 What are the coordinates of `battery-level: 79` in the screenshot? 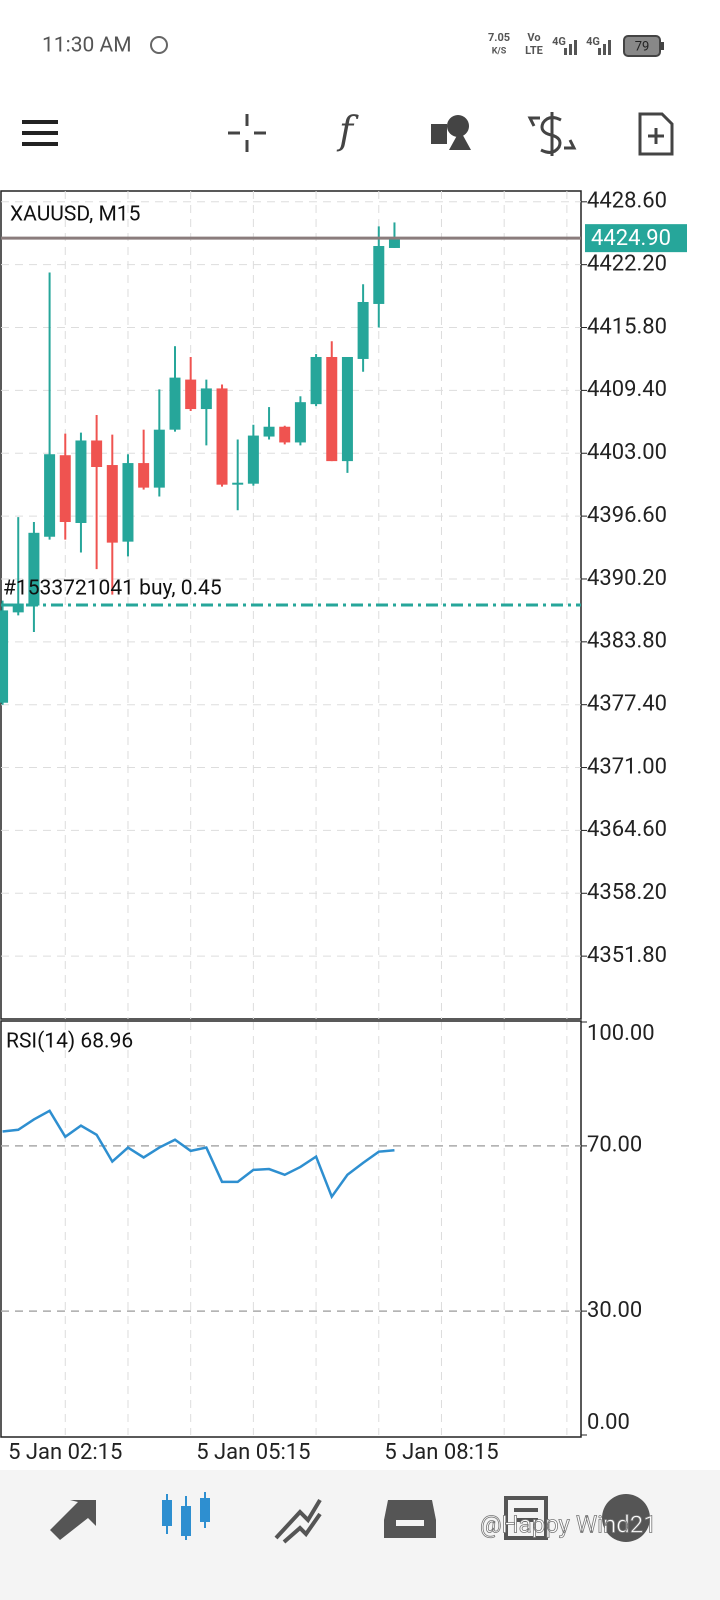 It's located at (642, 46).